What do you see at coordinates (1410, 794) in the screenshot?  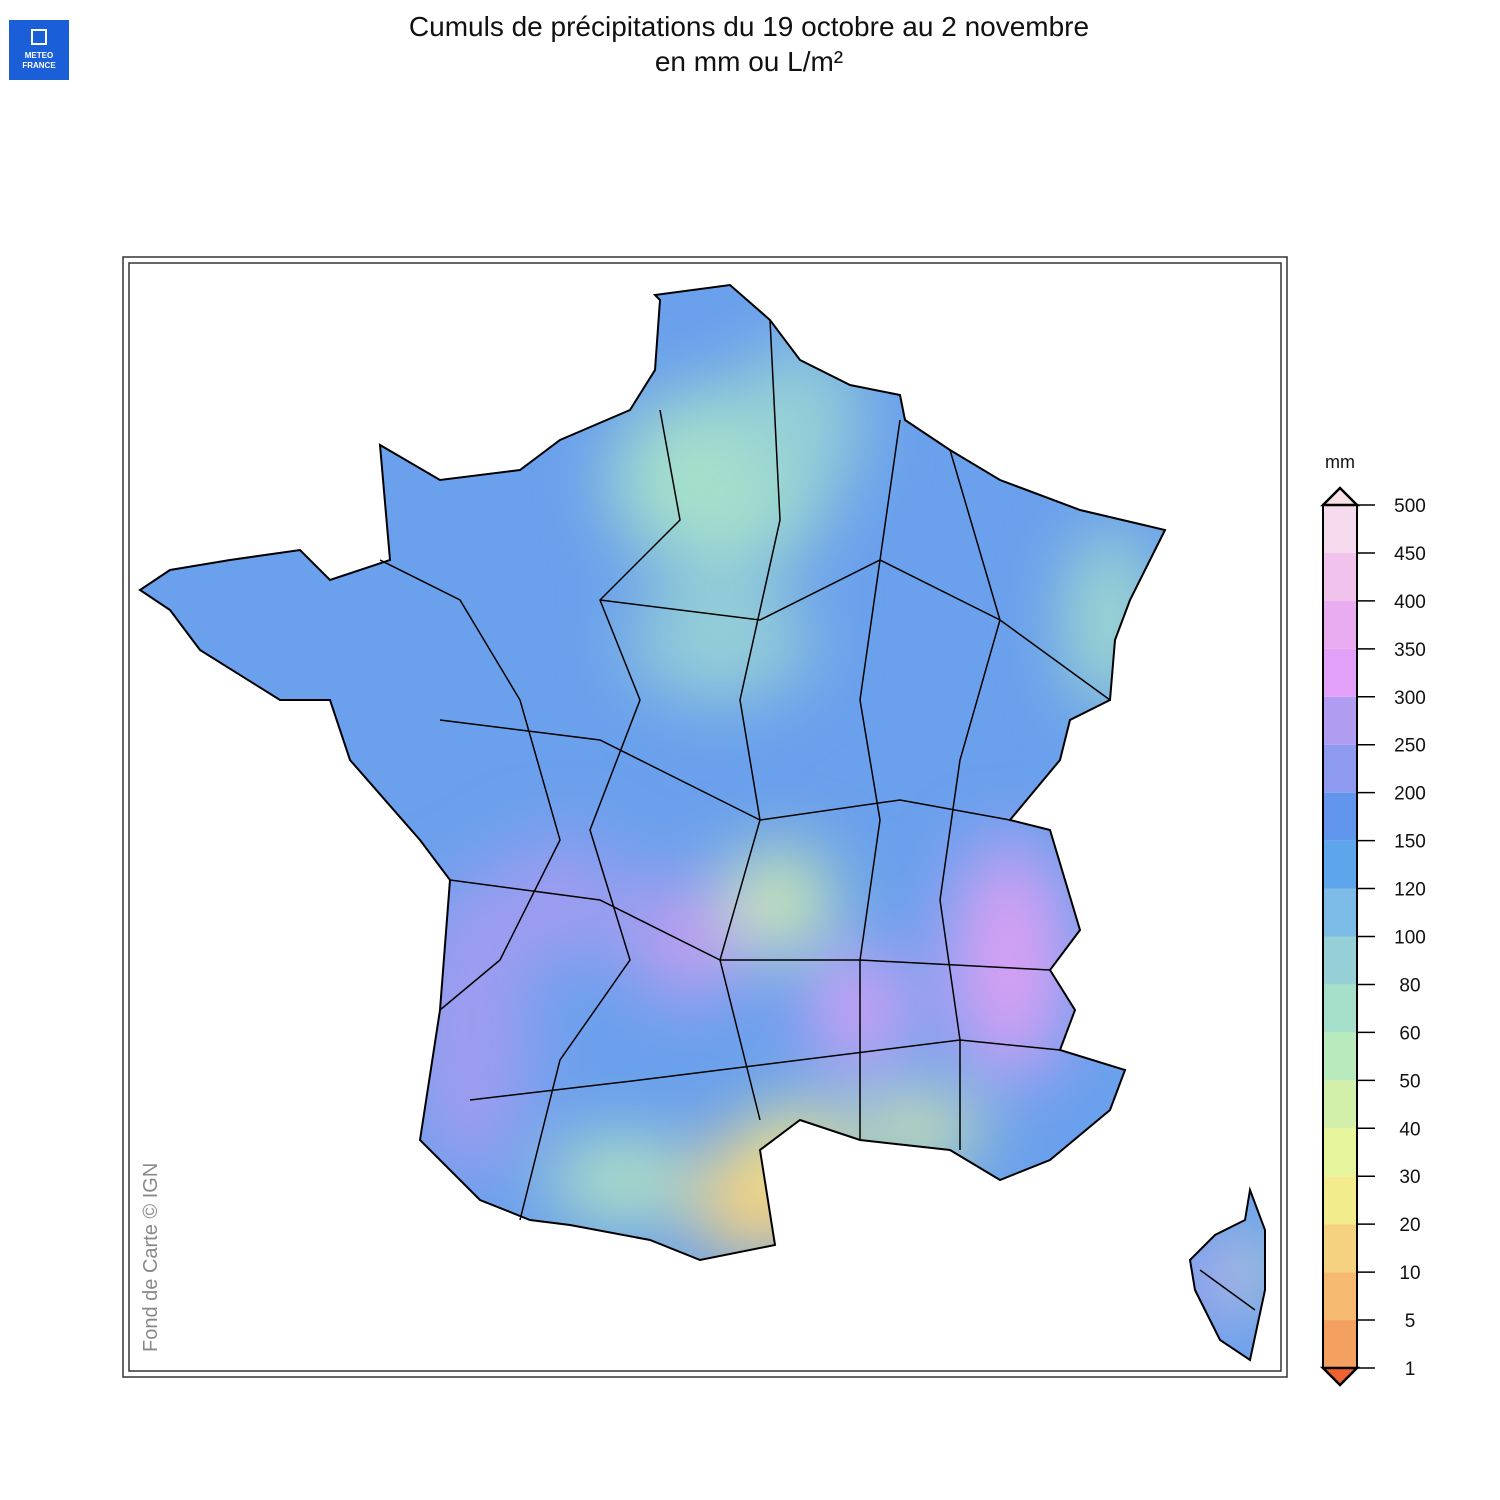 I see `legend-label: 200` at bounding box center [1410, 794].